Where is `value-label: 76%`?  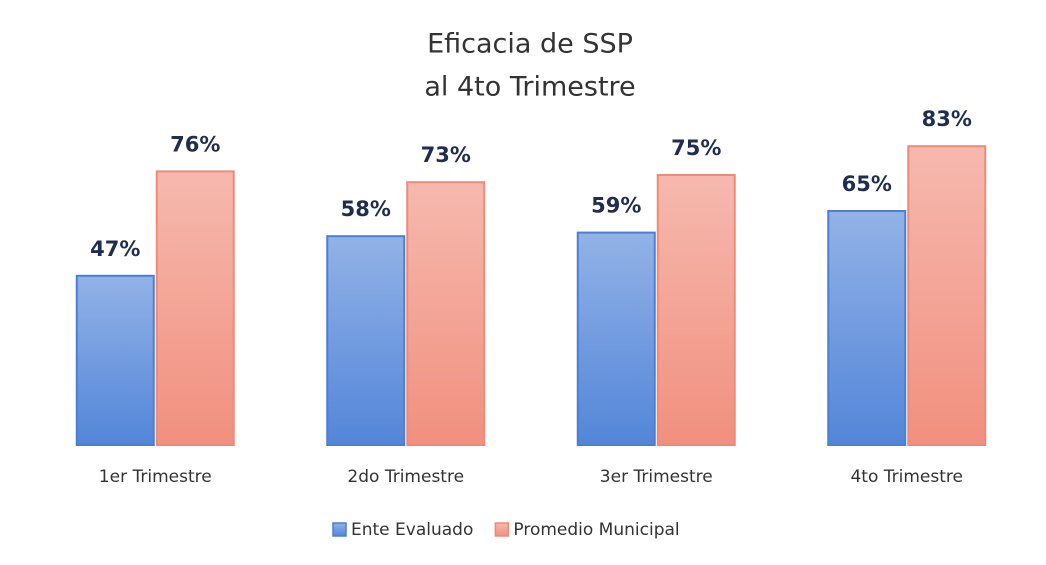
value-label: 76% is located at coordinates (195, 144).